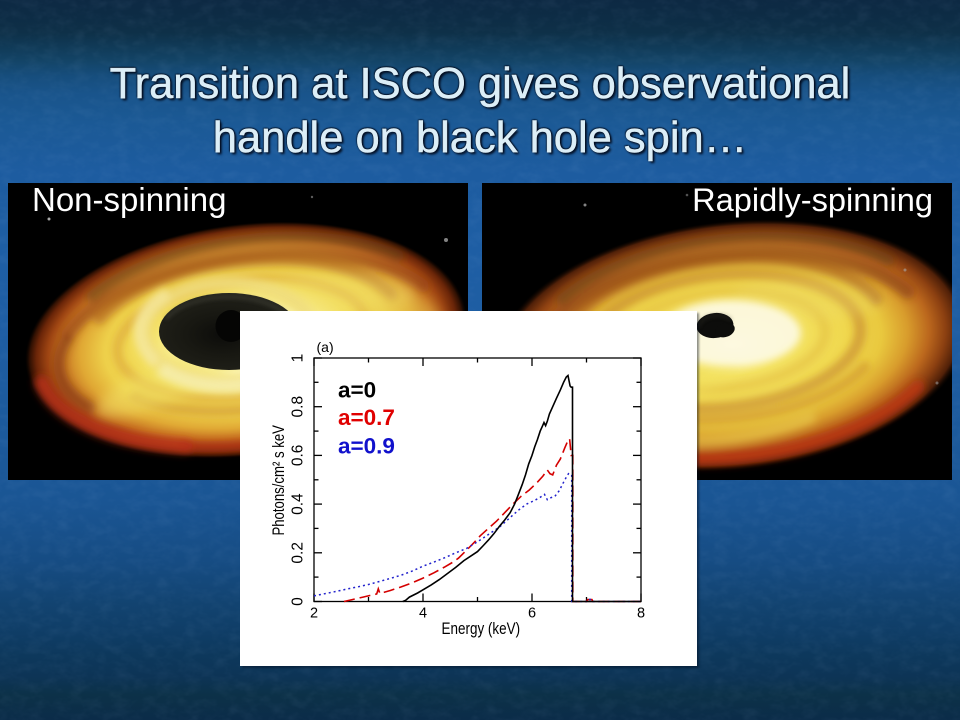  I want to click on svg-text: 2, so click(314, 614).